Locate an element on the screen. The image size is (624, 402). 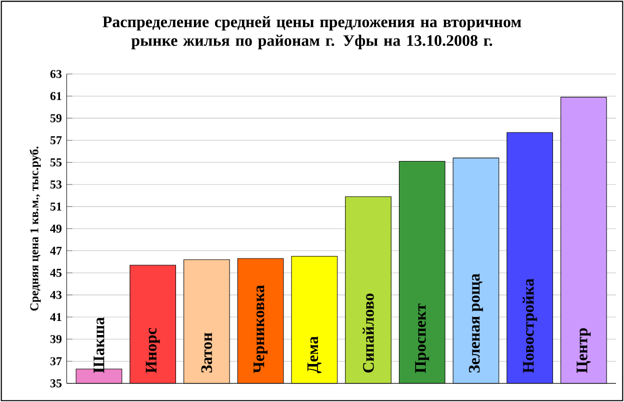
y-axis-title: Средняя цена 1 кв.м., тыс.руб. is located at coordinates (35, 228).